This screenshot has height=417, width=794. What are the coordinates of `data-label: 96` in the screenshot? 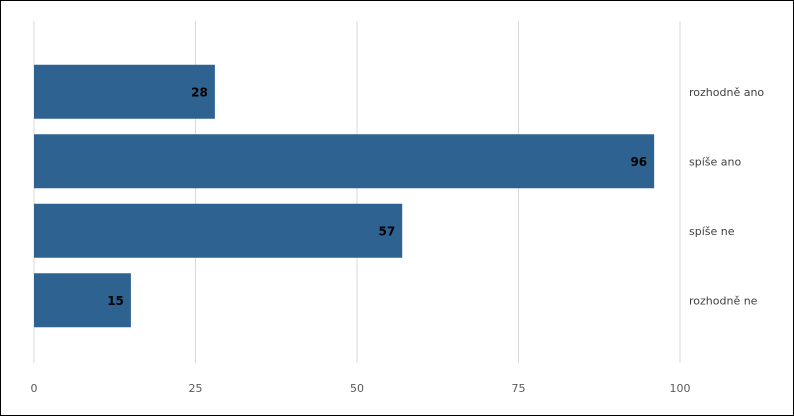 It's located at (638, 162).